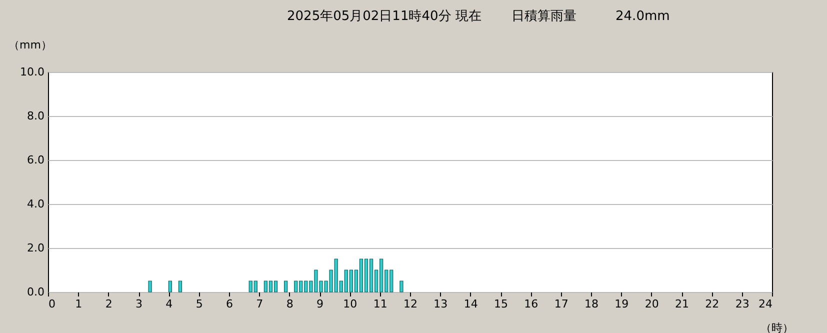  I want to click on x-tick-label: 24, so click(765, 304).